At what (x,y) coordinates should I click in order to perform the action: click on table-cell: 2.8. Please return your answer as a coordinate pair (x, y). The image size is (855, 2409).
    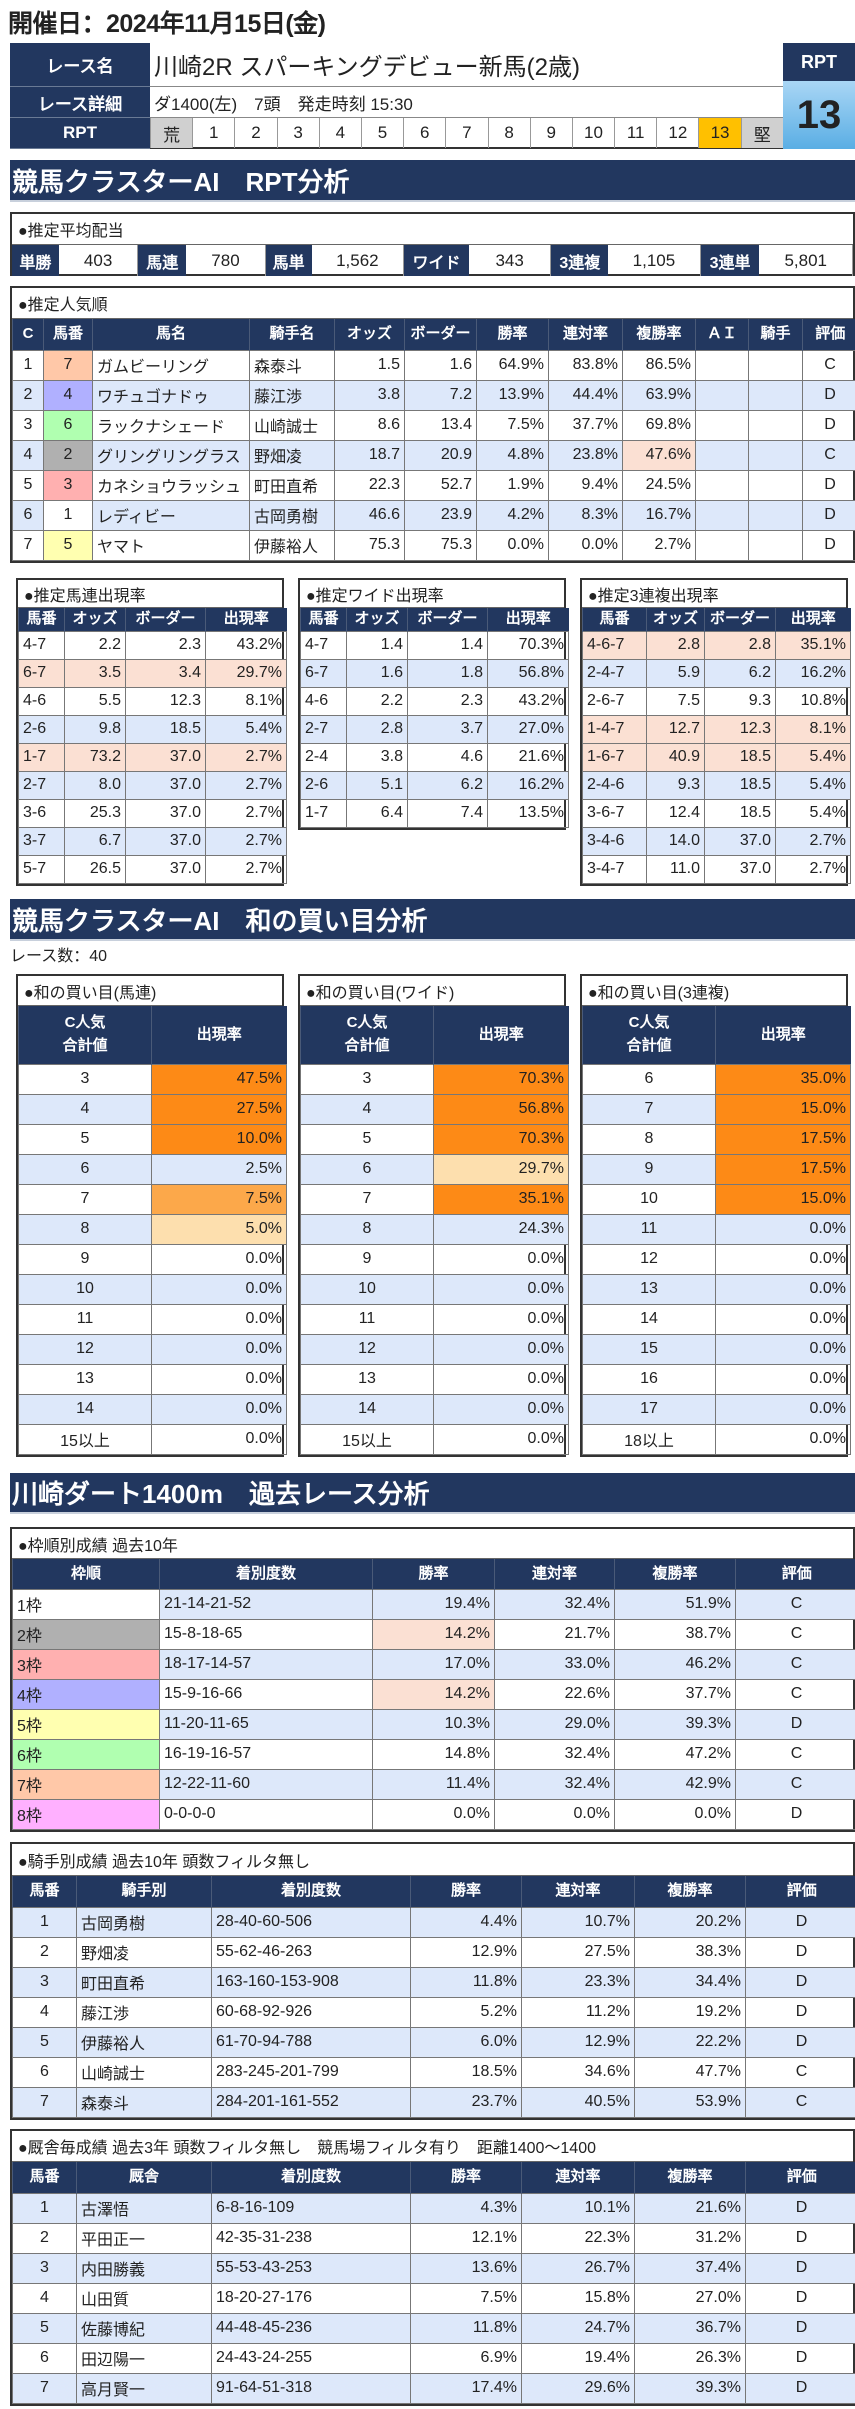
    Looking at the image, I should click on (675, 645).